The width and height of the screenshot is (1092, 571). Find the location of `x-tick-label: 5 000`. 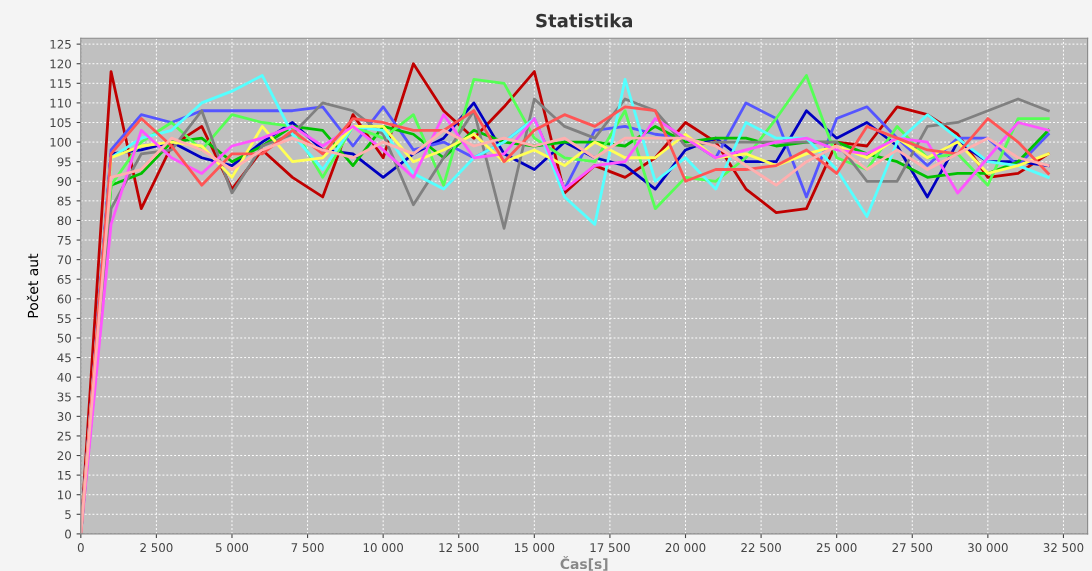

x-tick-label: 5 000 is located at coordinates (232, 548).